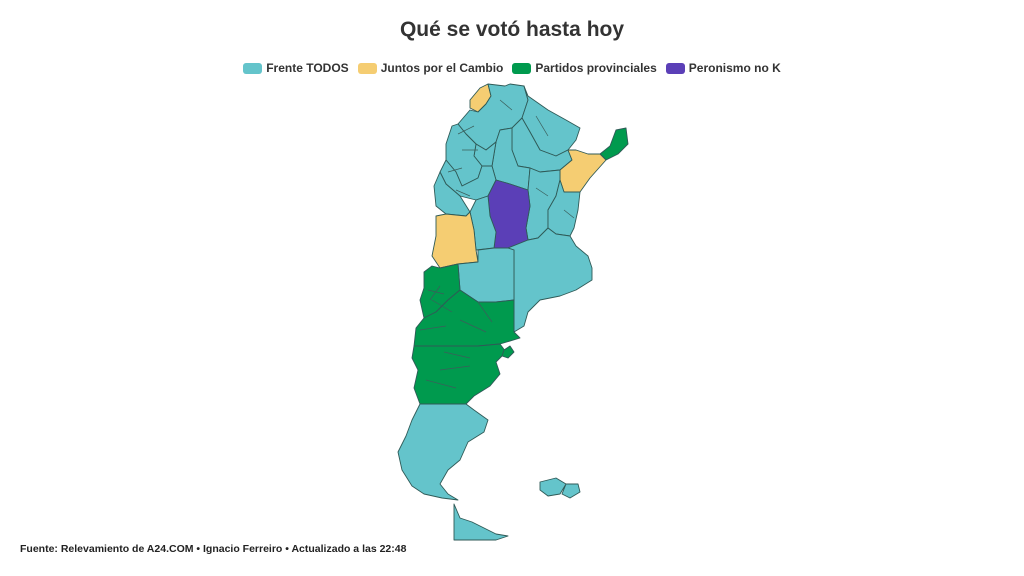 The height and width of the screenshot is (576, 1024). I want to click on legend-label: Partidos provinciales, so click(596, 68).